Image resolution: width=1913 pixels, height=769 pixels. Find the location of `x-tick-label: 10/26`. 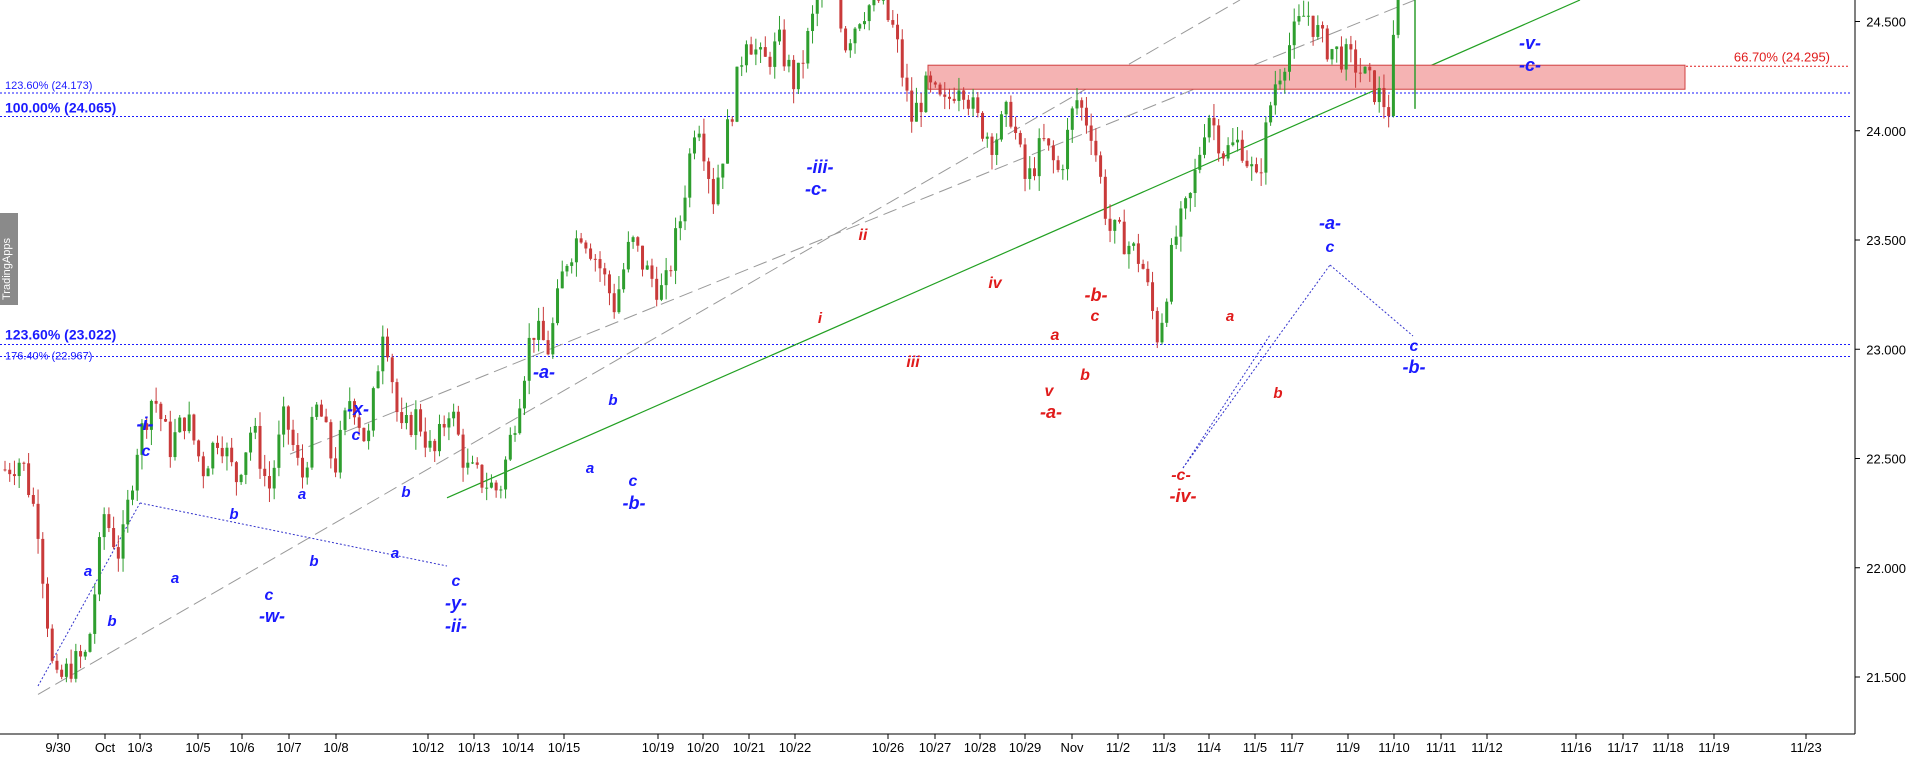

x-tick-label: 10/26 is located at coordinates (888, 747).